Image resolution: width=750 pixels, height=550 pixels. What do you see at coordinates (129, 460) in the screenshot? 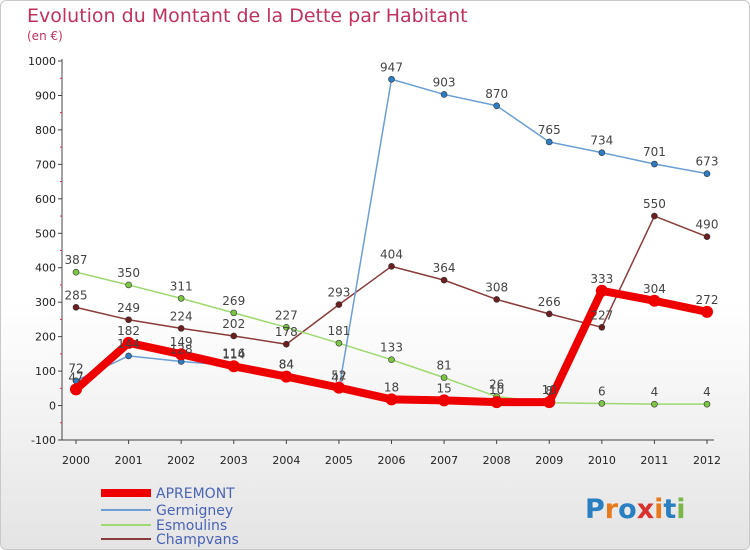
I see `x-tick-label: 2001` at bounding box center [129, 460].